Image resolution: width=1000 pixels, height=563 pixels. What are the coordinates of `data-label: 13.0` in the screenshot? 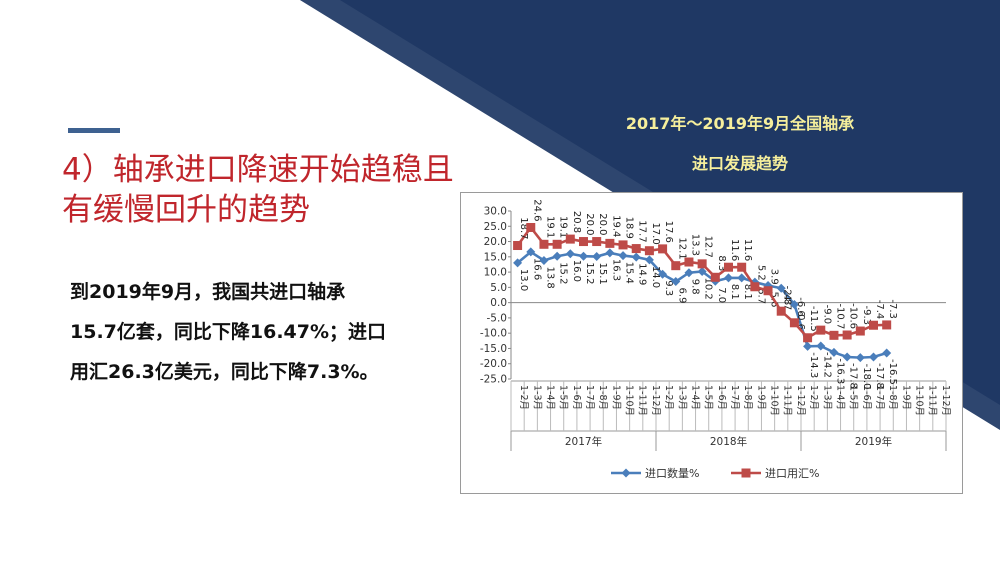 It's located at (523, 280).